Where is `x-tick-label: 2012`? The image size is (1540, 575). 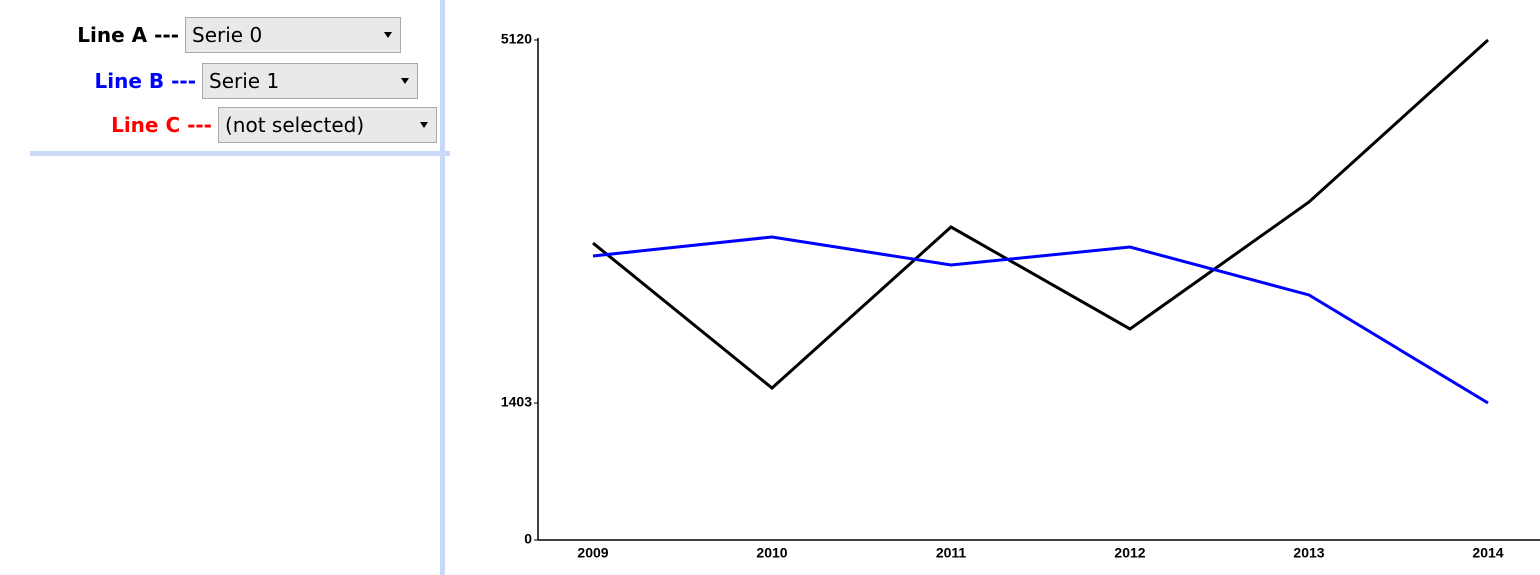
x-tick-label: 2012 is located at coordinates (1129, 553).